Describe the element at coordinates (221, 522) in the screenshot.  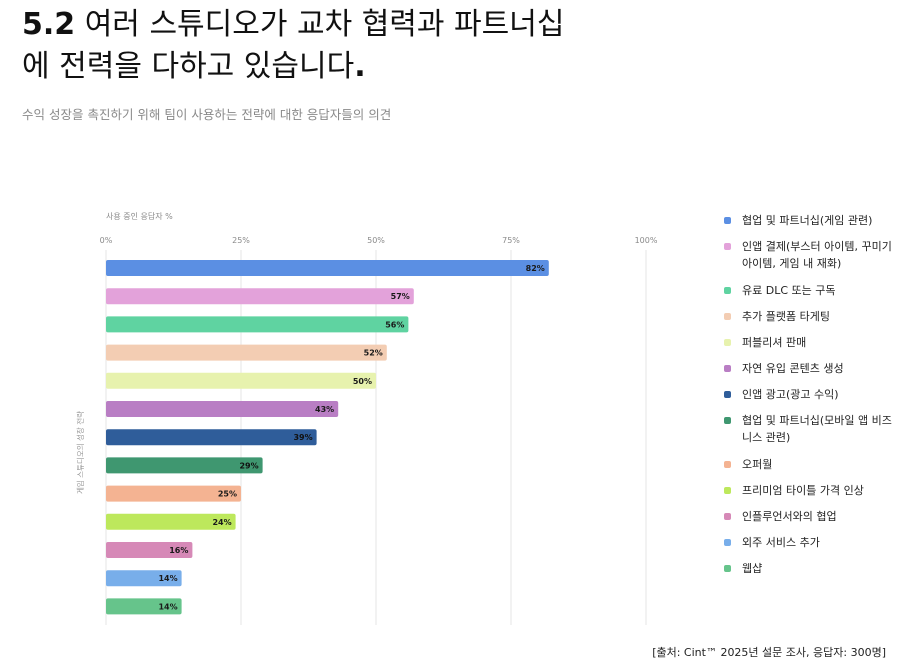
I see `bar-value-label: 24%` at that location.